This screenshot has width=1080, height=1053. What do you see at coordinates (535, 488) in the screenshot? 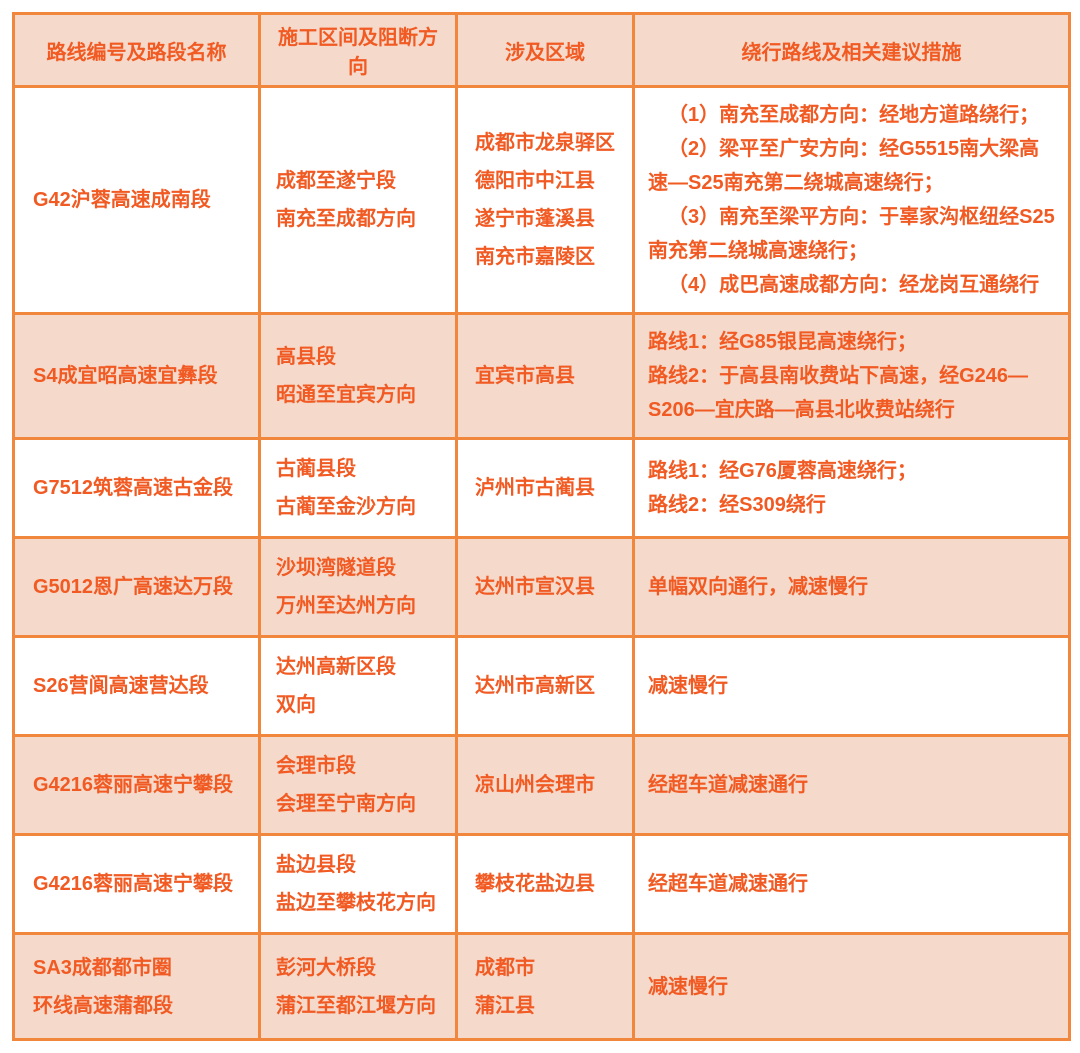
I see `cell-line: 泸州市古蔺县` at bounding box center [535, 488].